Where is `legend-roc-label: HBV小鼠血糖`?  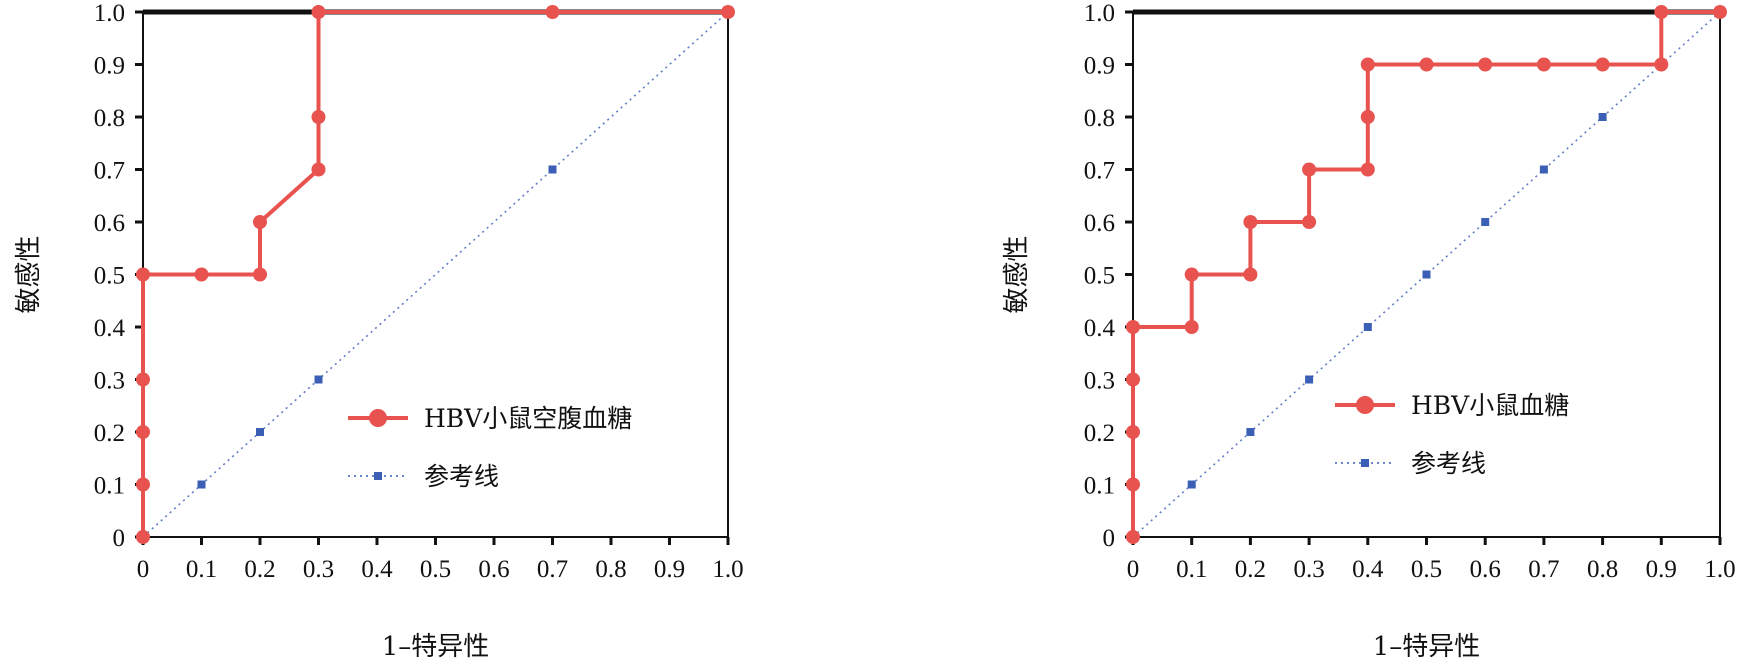
legend-roc-label: HBV小鼠血糖 is located at coordinates (1490, 405).